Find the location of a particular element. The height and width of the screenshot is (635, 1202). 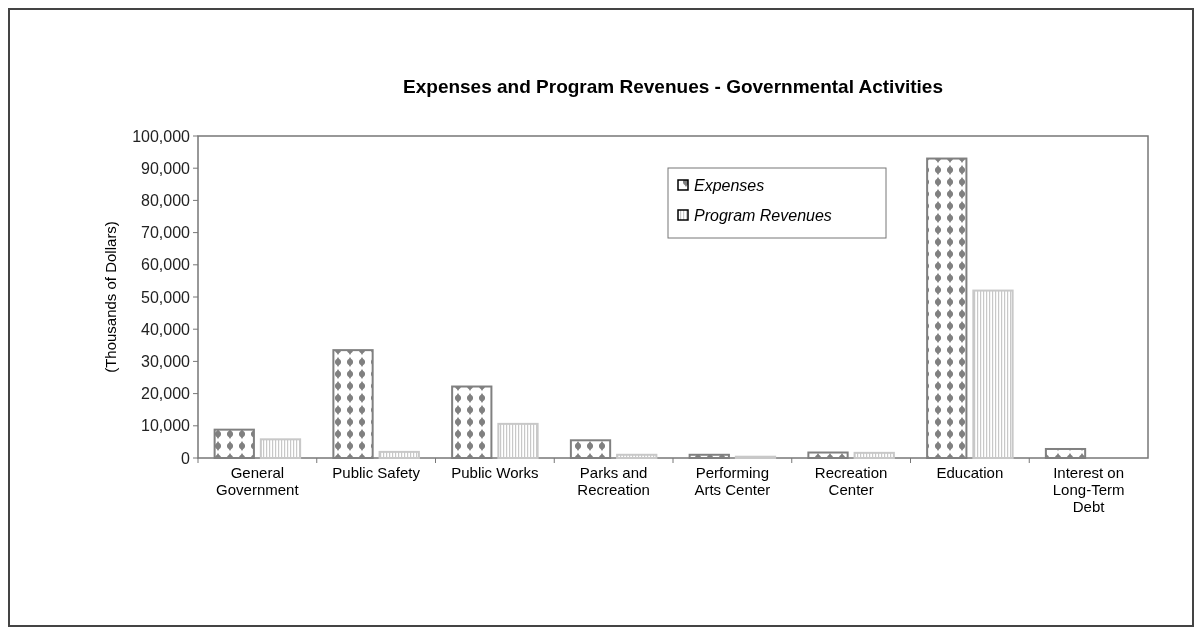

legend-label: Program Revenues is located at coordinates (763, 215).